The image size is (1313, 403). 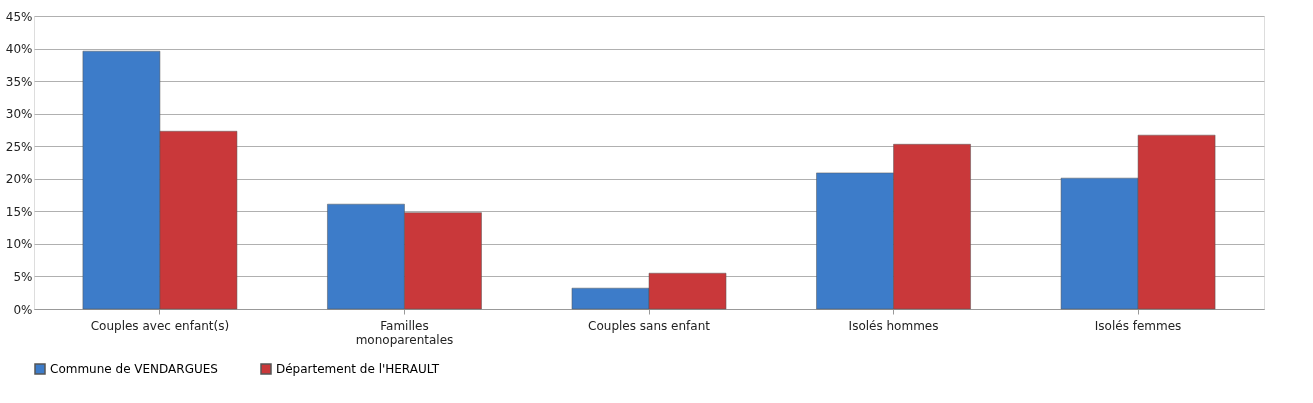 What do you see at coordinates (23, 276) in the screenshot?
I see `y-tick-label: 5%` at bounding box center [23, 276].